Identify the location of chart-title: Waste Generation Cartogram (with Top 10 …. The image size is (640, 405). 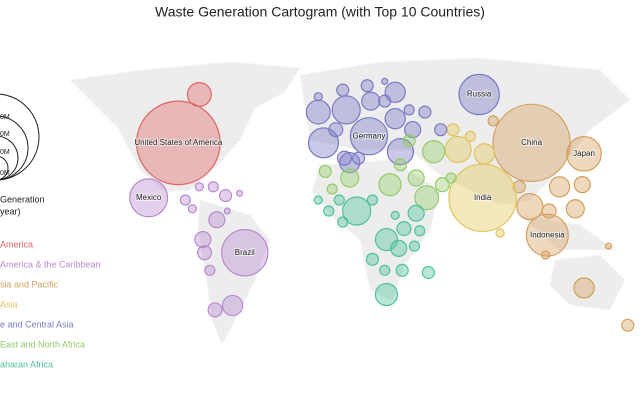
(320, 12).